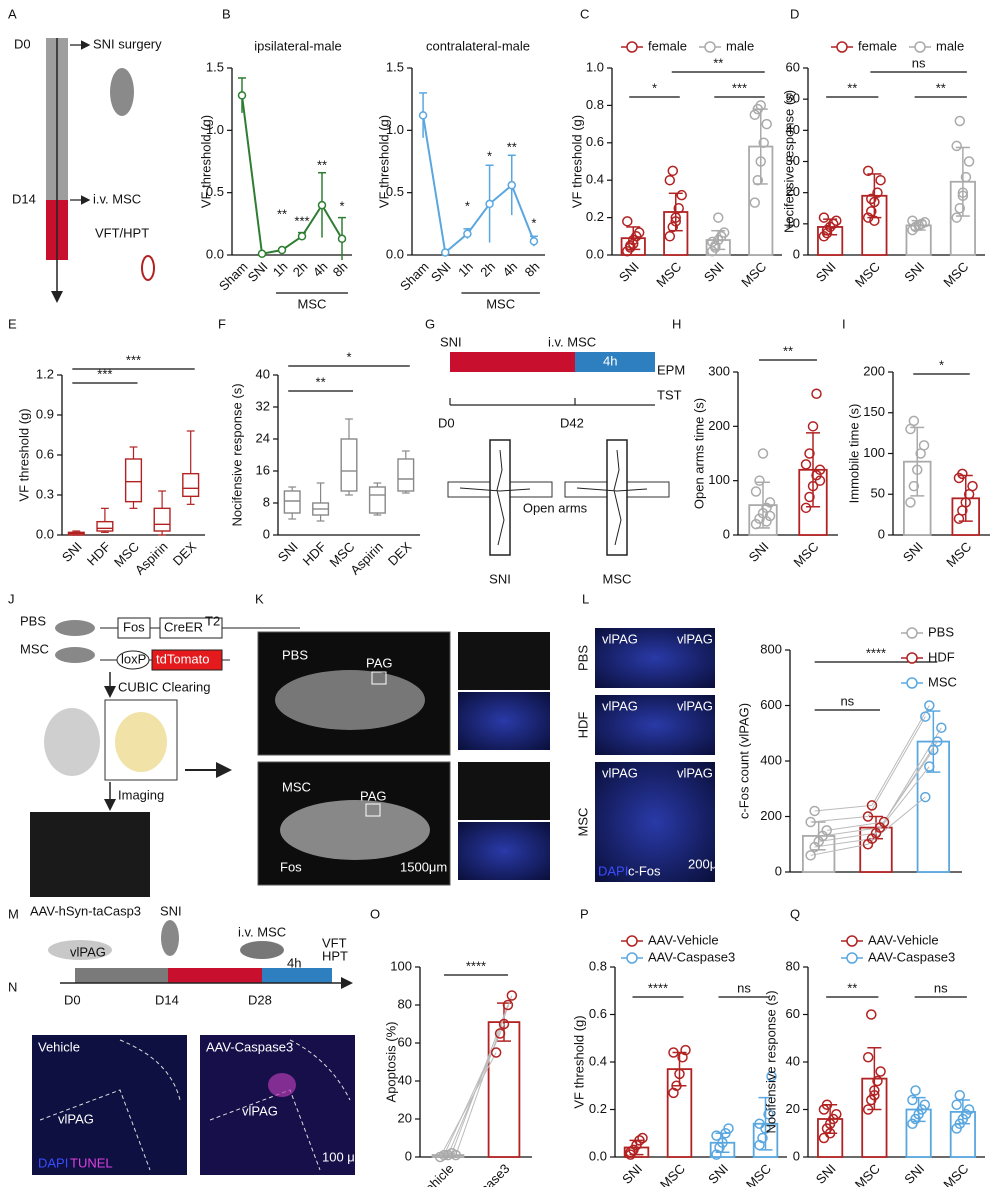 Image resolution: width=996 pixels, height=1187 pixels. I want to click on legend-label: AAV-Vehicle, so click(903, 939).